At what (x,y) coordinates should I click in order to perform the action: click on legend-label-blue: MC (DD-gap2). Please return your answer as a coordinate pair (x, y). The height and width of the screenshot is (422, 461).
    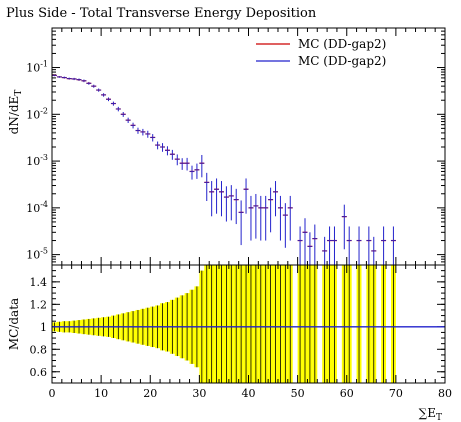
    Looking at the image, I should click on (342, 61).